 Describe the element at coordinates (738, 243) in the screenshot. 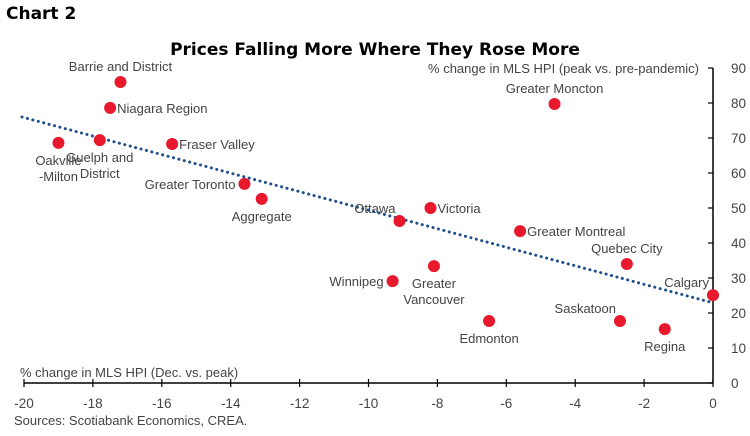

I see `y-tick-label: 40` at that location.